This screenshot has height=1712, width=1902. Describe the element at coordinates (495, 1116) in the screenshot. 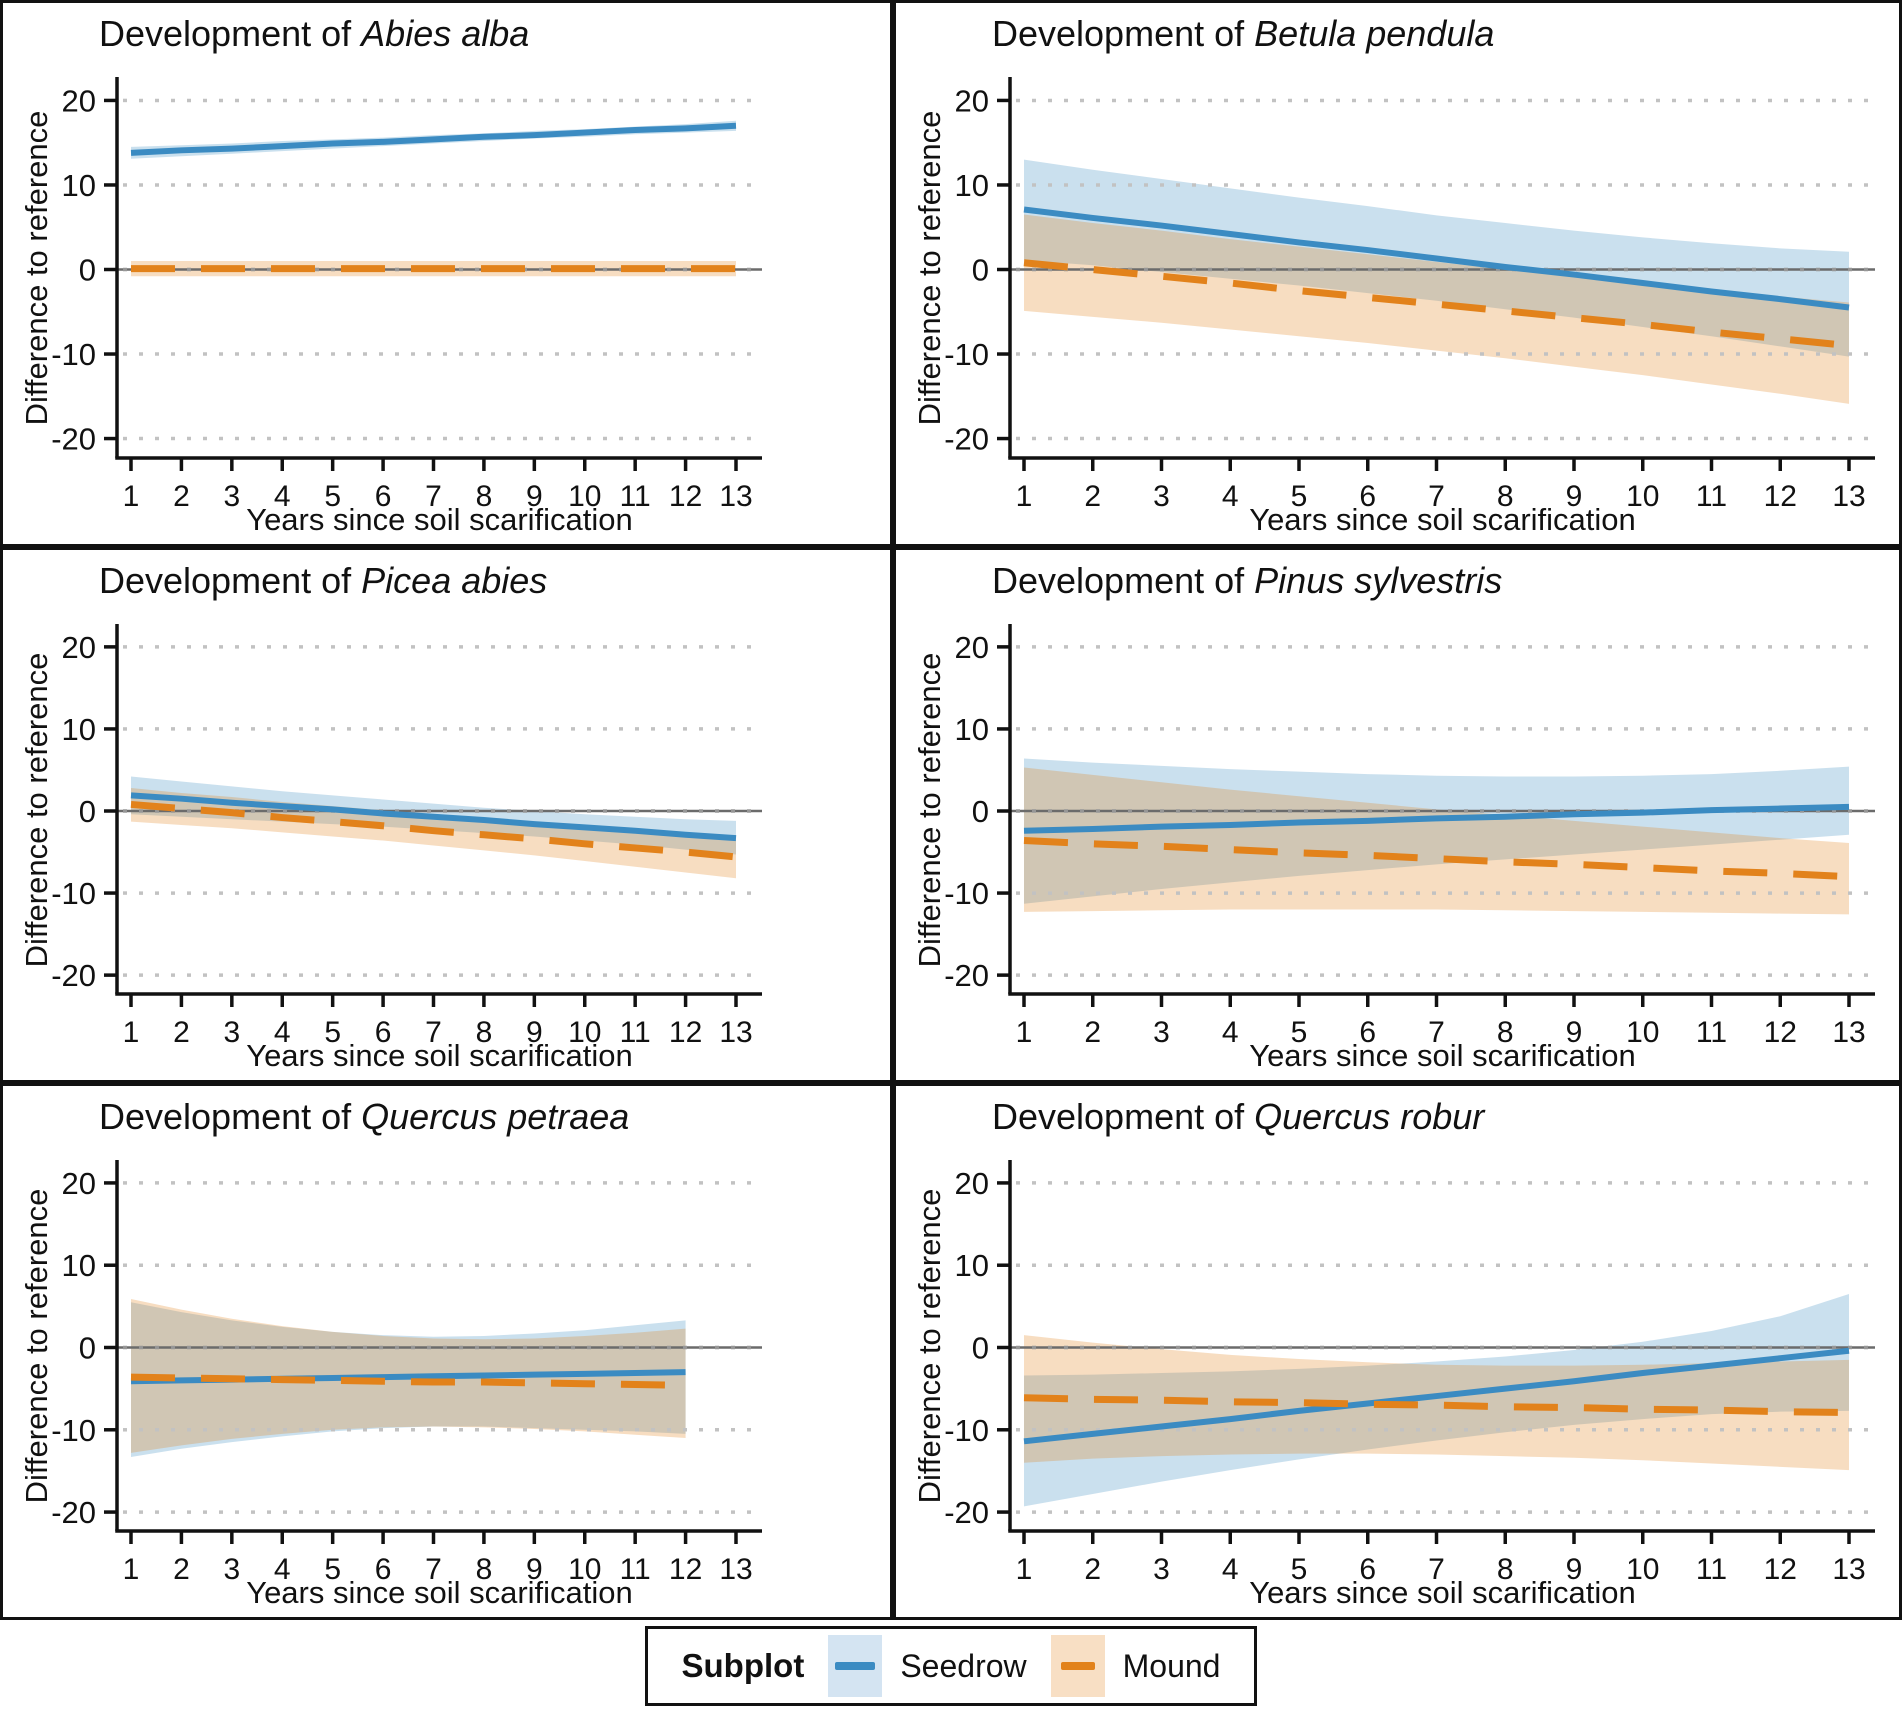

I see `panel-title-species: Quercus petraea` at that location.